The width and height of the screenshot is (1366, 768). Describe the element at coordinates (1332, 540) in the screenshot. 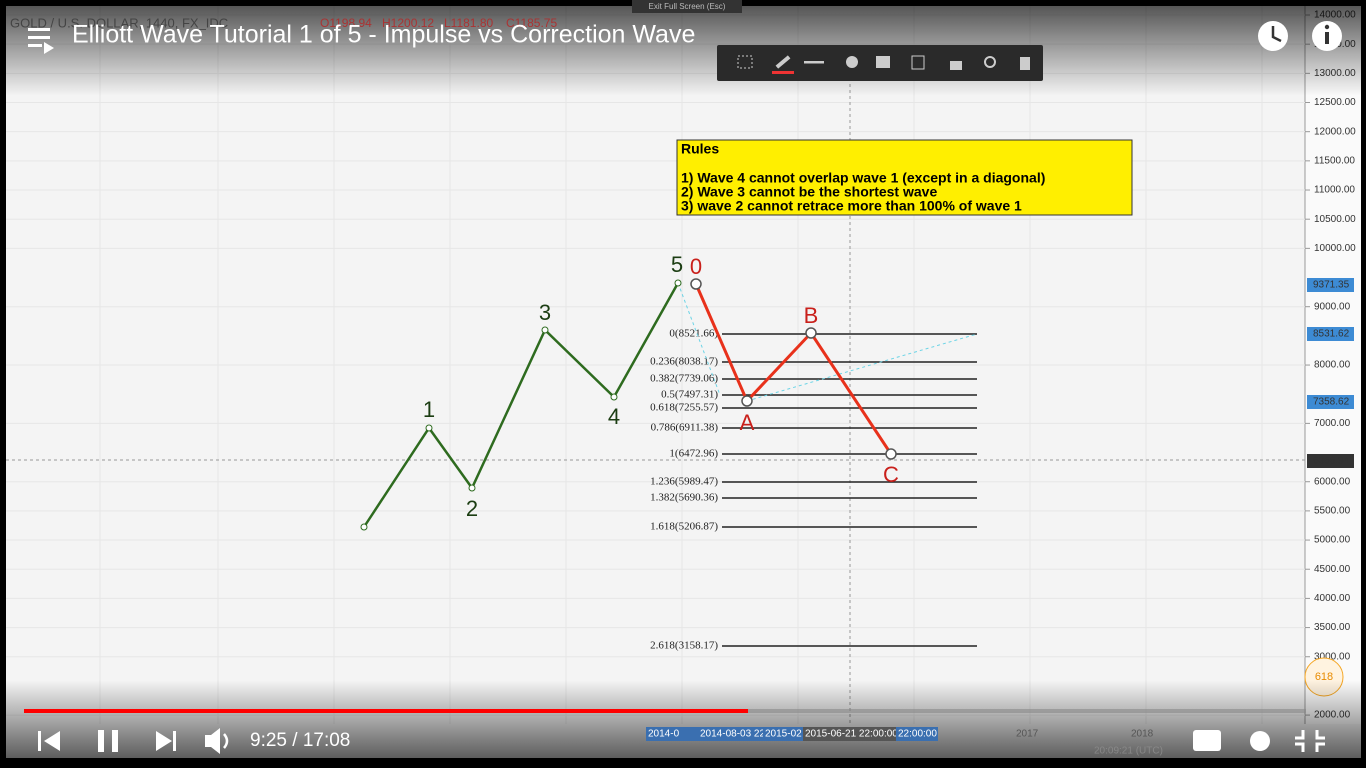

I see `price-label: 5000.00` at that location.